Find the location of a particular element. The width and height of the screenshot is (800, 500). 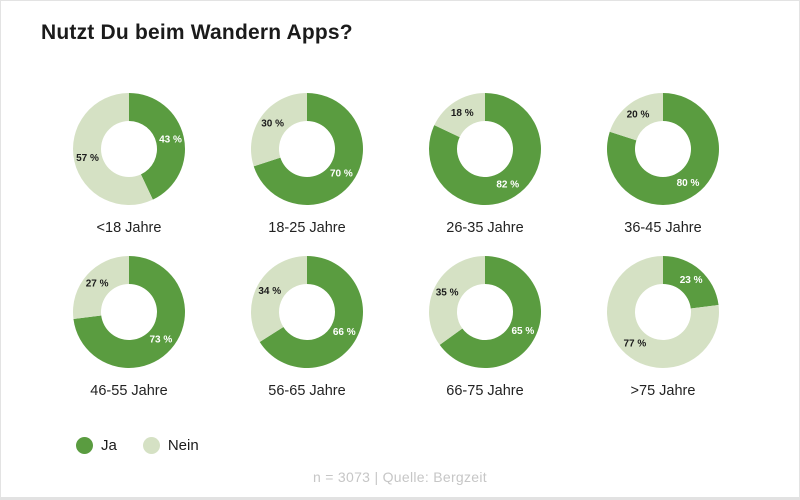

donut-chart: 73 % 27 % is located at coordinates (129, 312).